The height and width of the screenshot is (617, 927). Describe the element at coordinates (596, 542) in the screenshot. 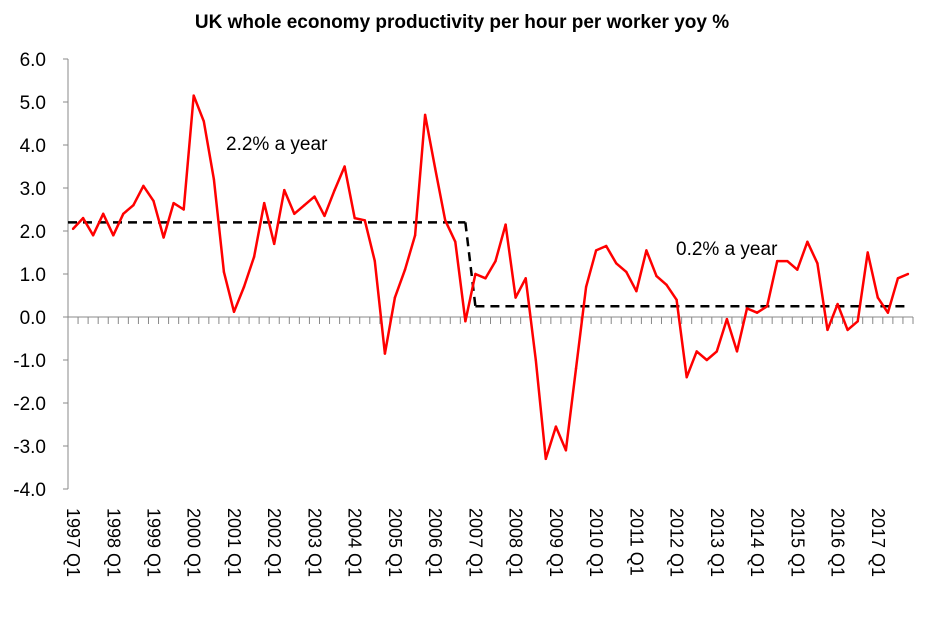

I see `x-tick-label: 2010 Q1` at that location.